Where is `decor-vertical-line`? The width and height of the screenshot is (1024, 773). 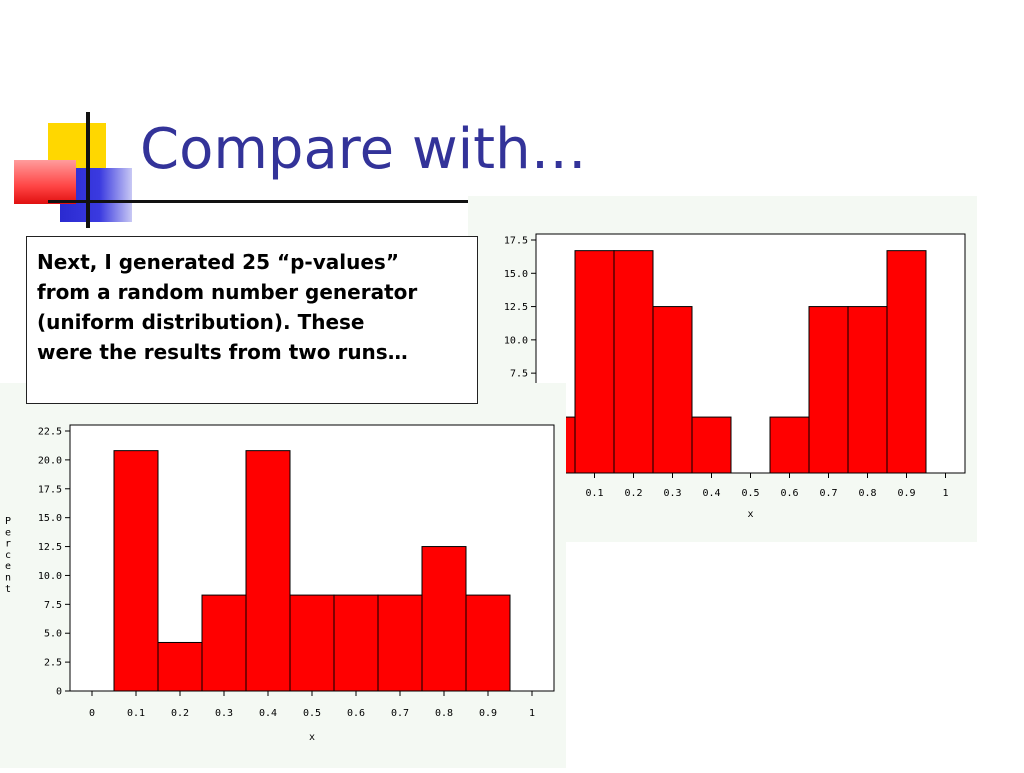
decor-vertical-line is located at coordinates (88, 170).